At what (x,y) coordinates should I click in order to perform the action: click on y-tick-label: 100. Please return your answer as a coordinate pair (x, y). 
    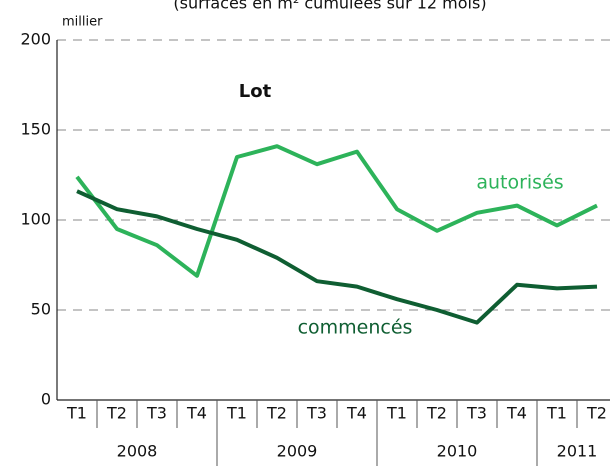
    Looking at the image, I should click on (35, 219).